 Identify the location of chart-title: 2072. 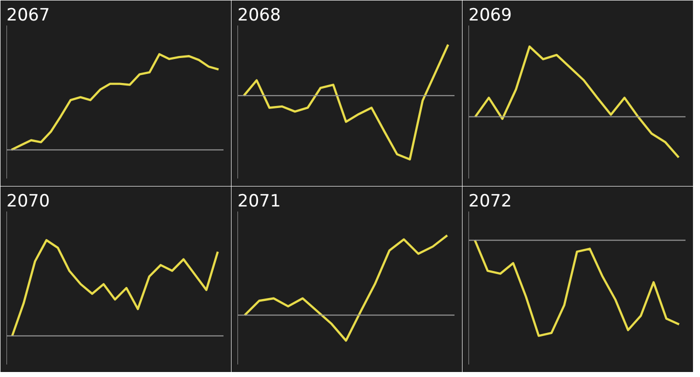
(490, 202).